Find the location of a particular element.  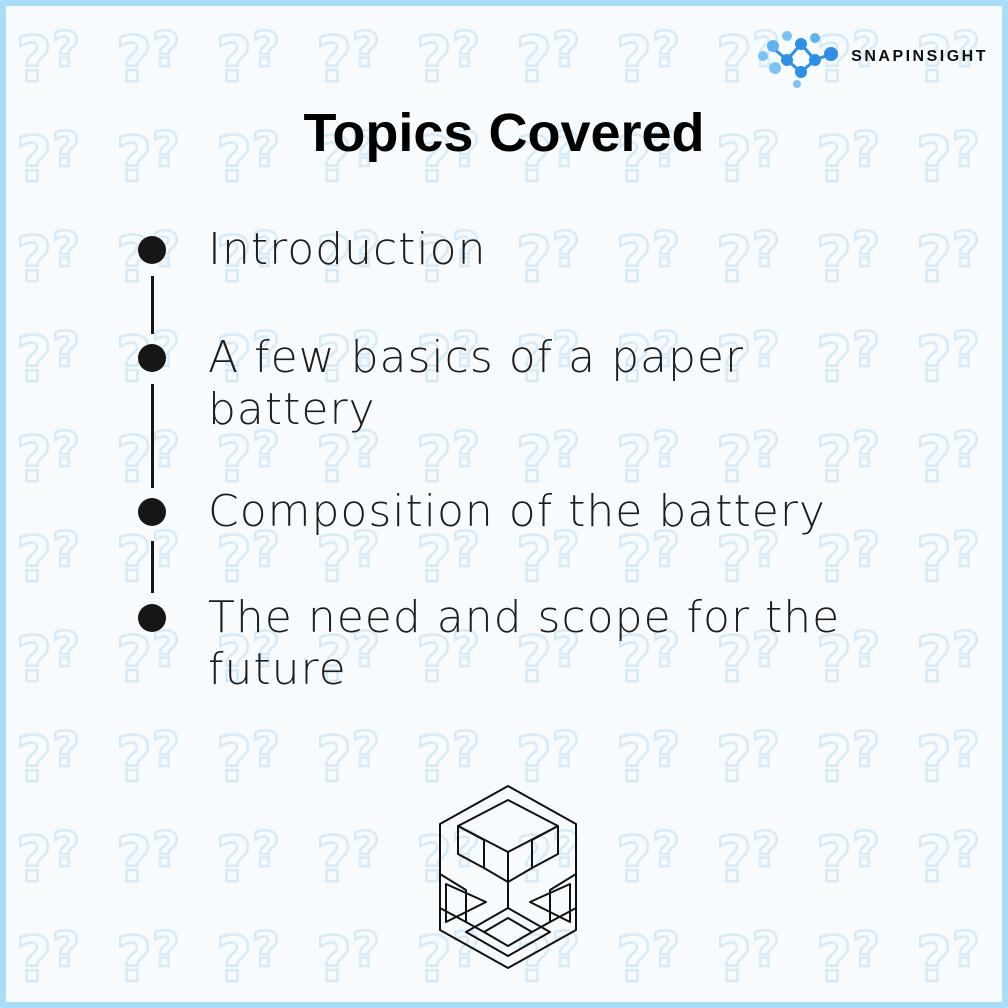

topic-line: Introduction is located at coordinates (347, 249).